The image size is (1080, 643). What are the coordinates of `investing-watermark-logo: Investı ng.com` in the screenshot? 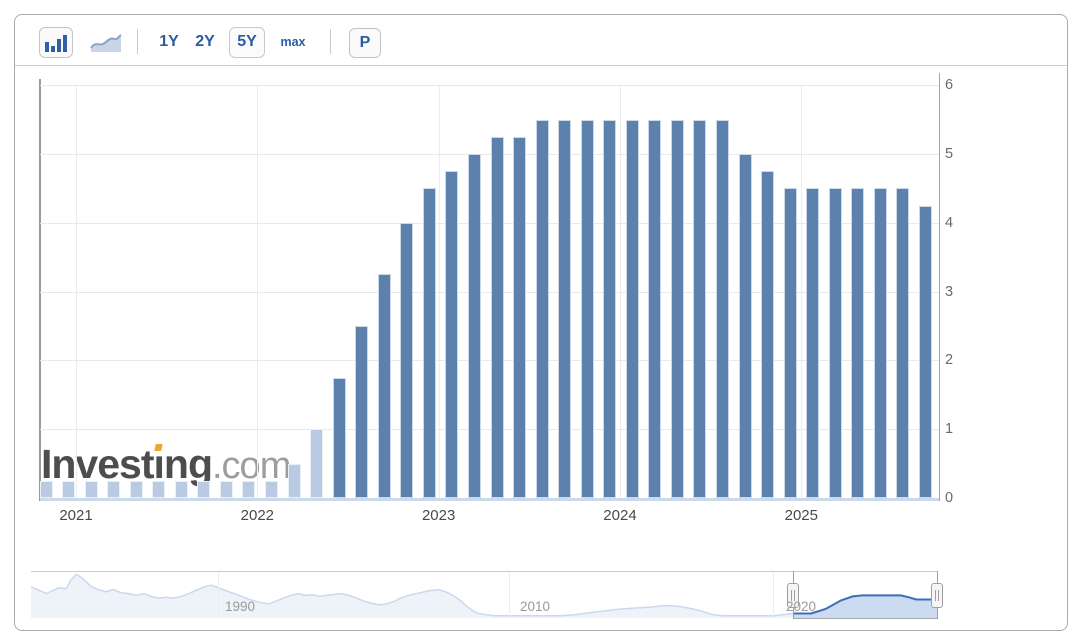 It's located at (166, 464).